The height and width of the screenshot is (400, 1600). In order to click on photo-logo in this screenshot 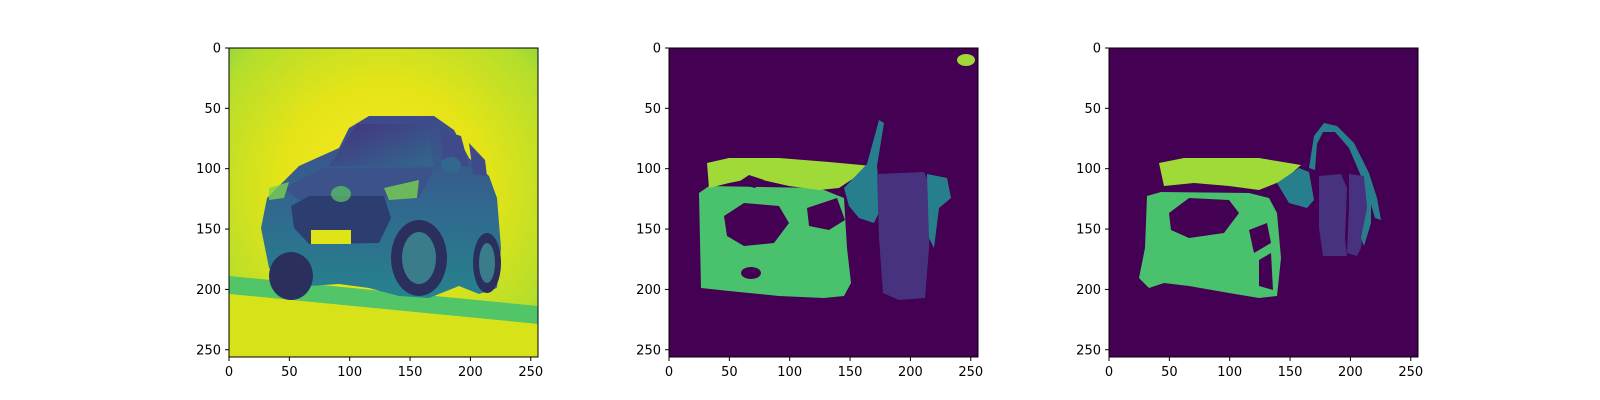, I will do `click(341, 194)`.